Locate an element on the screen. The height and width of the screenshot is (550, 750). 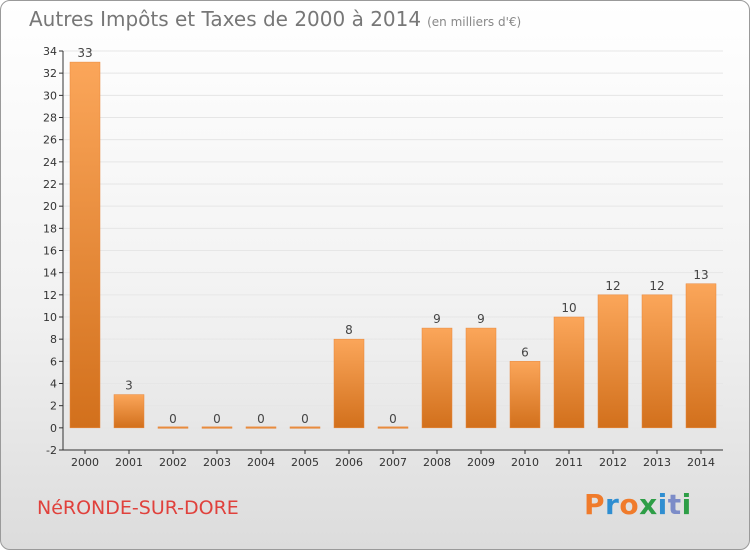
logo-letter: x is located at coordinates (648, 504).